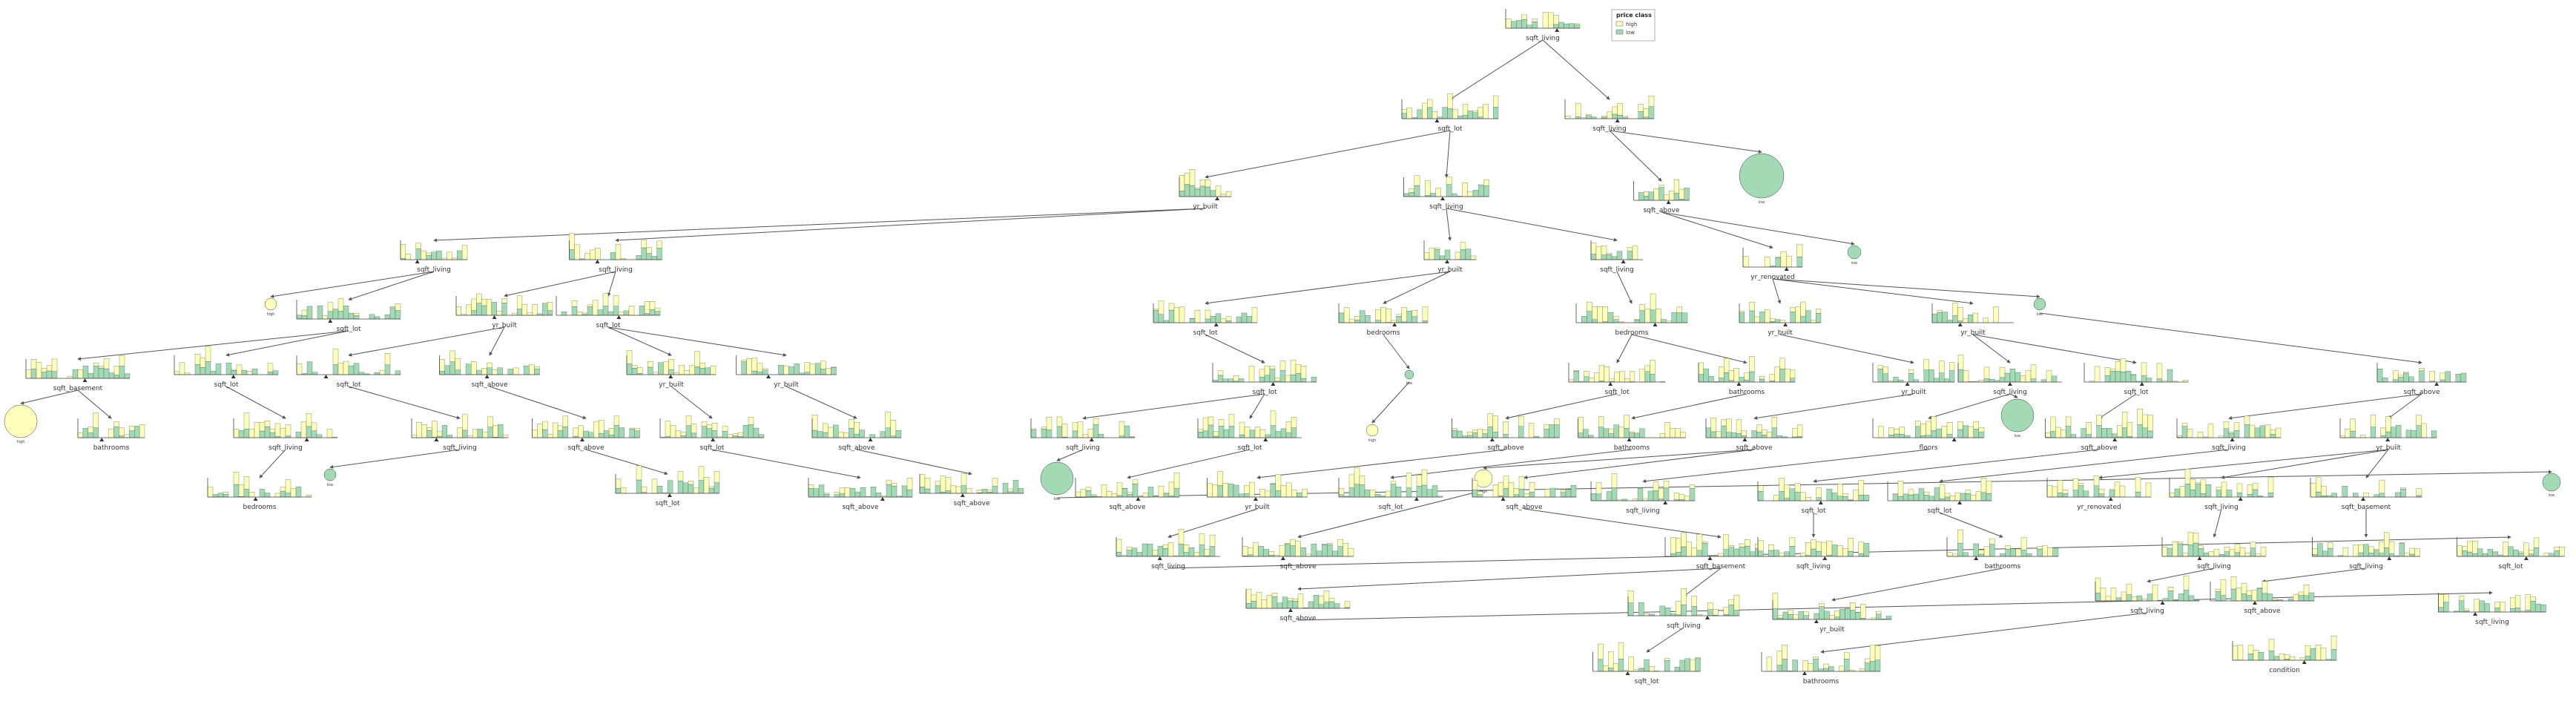 This screenshot has height=704, width=2576. Describe the element at coordinates (2040, 314) in the screenshot. I see `leaf-class-label: low` at that location.